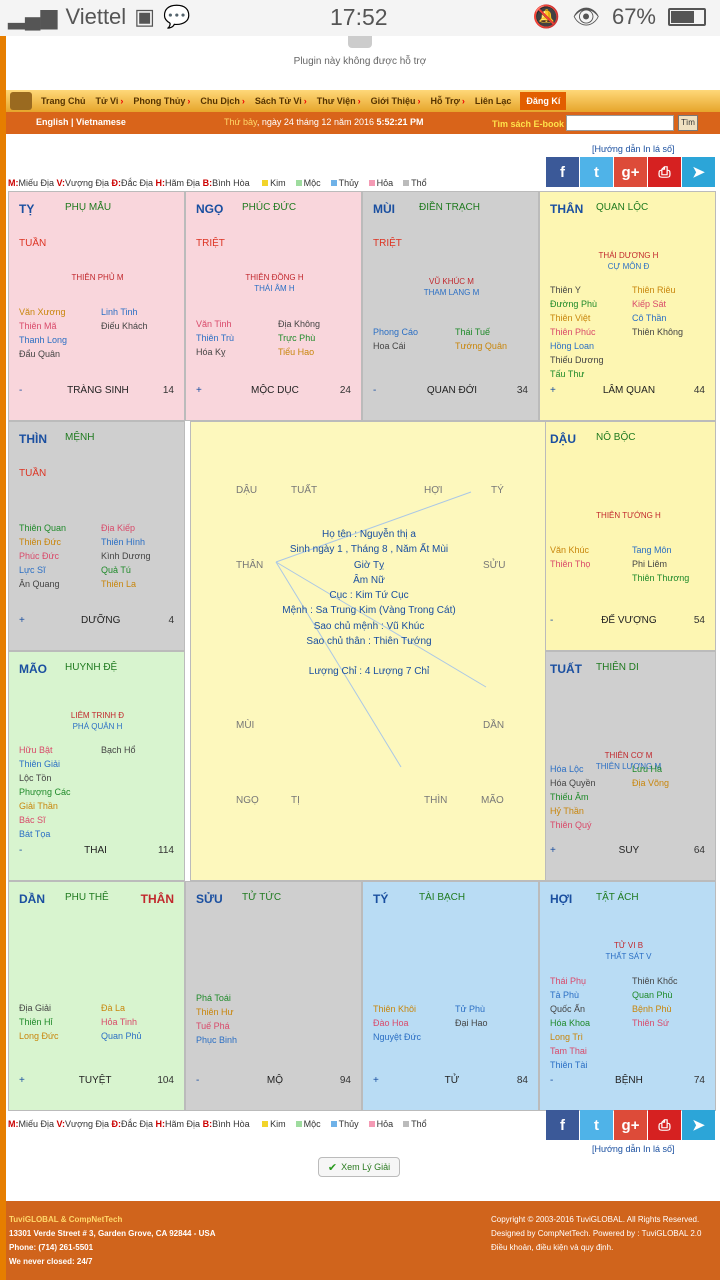 The image size is (720, 1280). I want to click on minor-star: Tả Phù, so click(565, 995).